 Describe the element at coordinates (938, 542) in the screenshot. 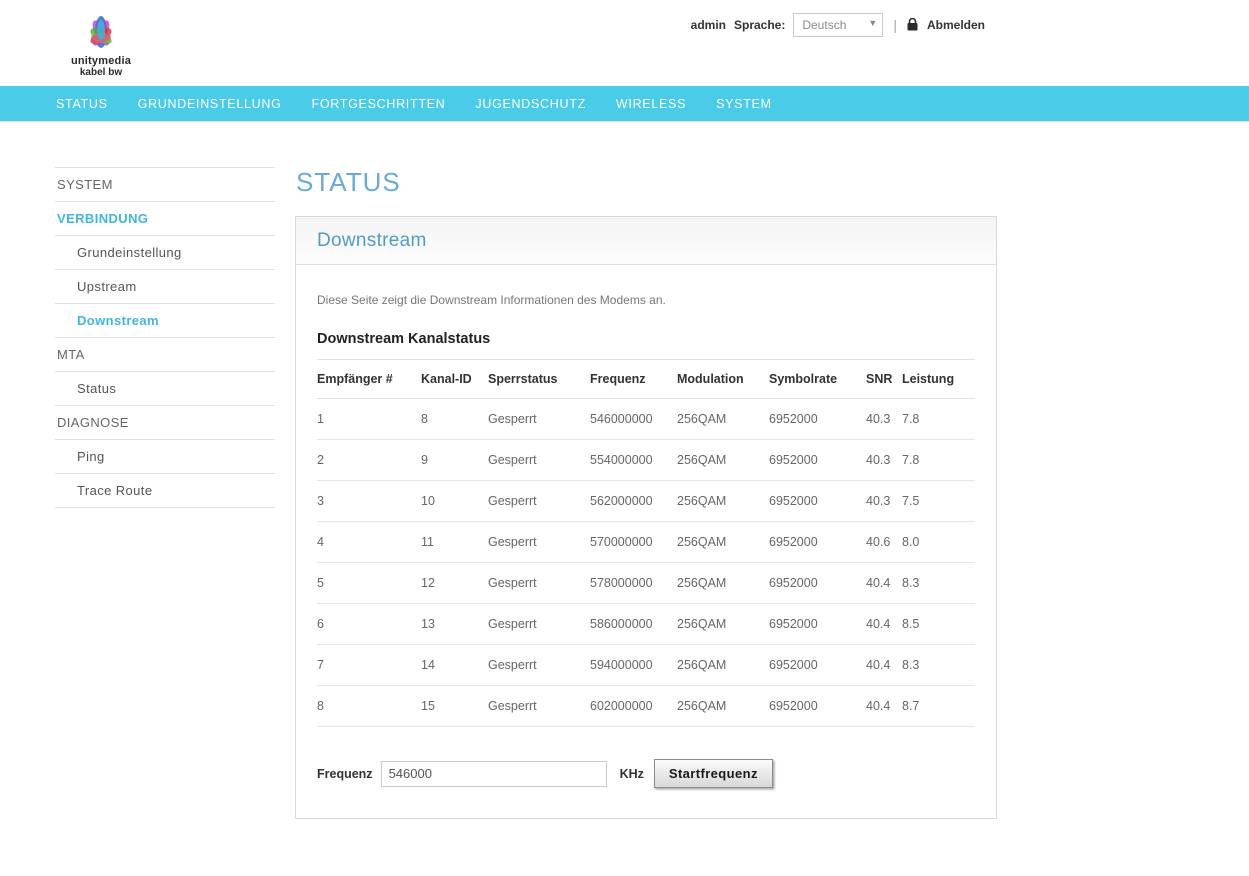

I see `table-cell: 8.0` at that location.